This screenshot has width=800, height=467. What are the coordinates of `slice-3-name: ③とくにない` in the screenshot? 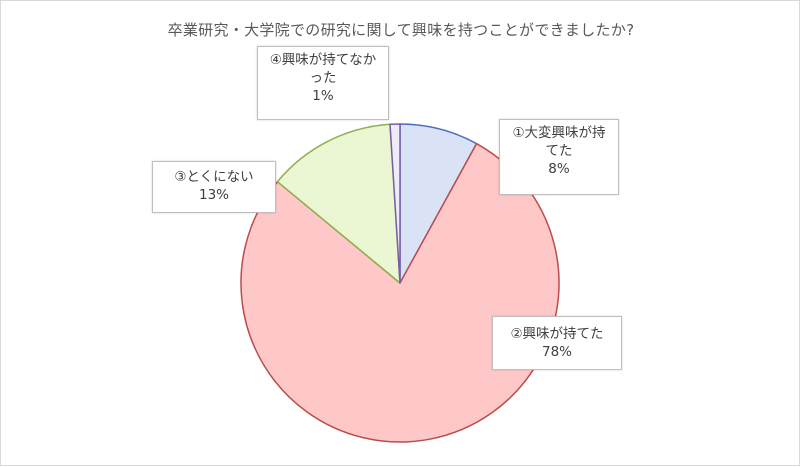 It's located at (214, 177).